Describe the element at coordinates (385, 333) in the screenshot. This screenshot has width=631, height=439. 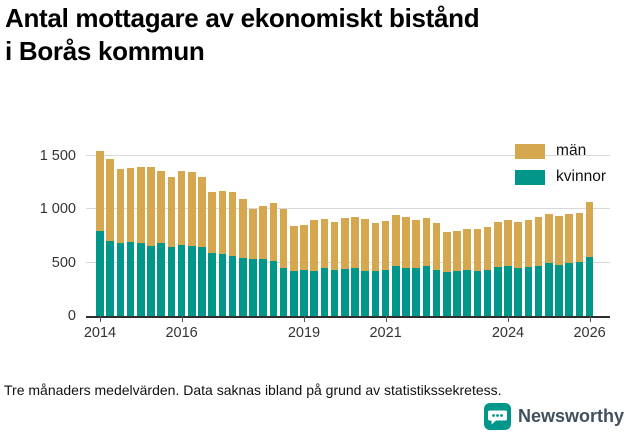
I see `x-axis-label: 2021` at that location.